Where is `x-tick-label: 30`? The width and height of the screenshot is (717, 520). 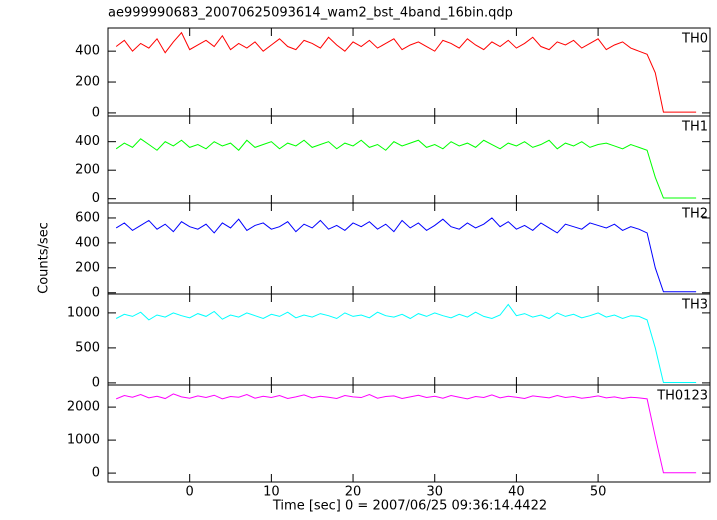
x-tick-label: 30 is located at coordinates (434, 492).